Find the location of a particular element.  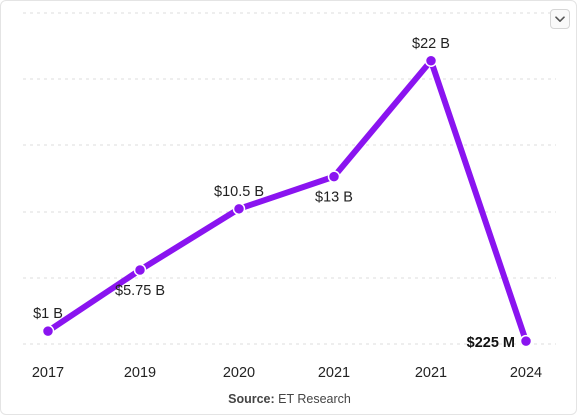

x-axis-ticks: 2017 2019 2020 2021 2021 2024 is located at coordinates (287, 373).